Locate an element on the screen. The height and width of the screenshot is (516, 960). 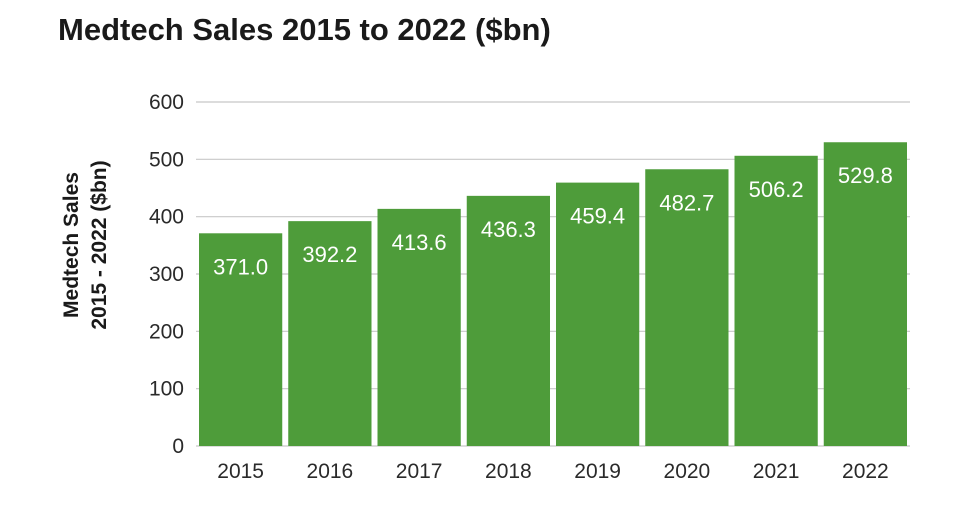
y-tick-label: 100 is located at coordinates (166, 389).